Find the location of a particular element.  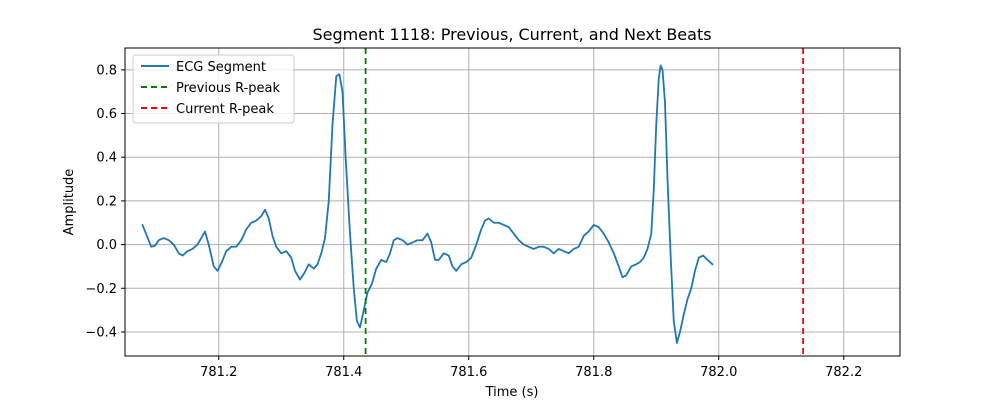

x-tick-label: 781.2 is located at coordinates (218, 372).